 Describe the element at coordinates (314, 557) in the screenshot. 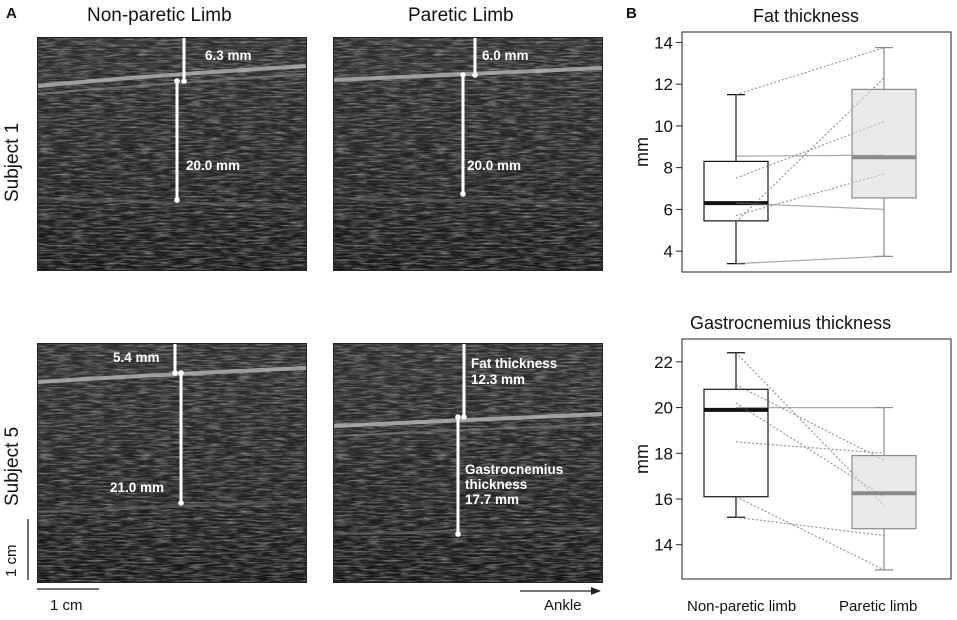

I see `scale-bars` at that location.